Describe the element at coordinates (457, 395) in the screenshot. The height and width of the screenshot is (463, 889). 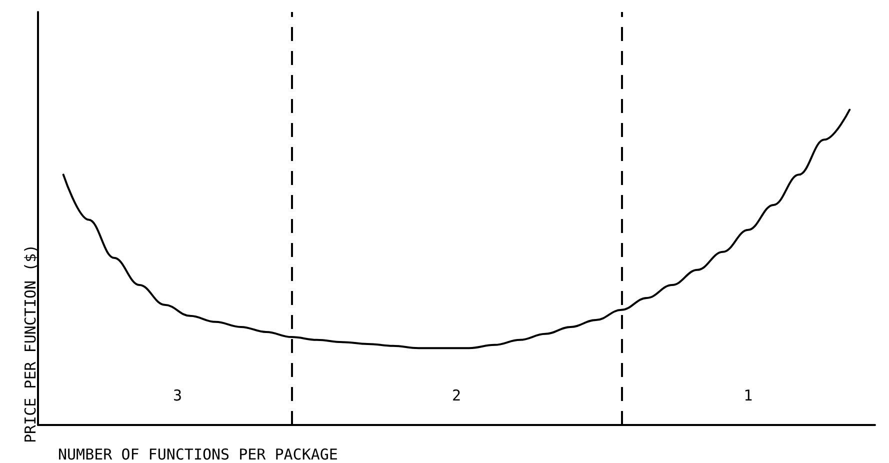
I see `annotation: 2` at that location.